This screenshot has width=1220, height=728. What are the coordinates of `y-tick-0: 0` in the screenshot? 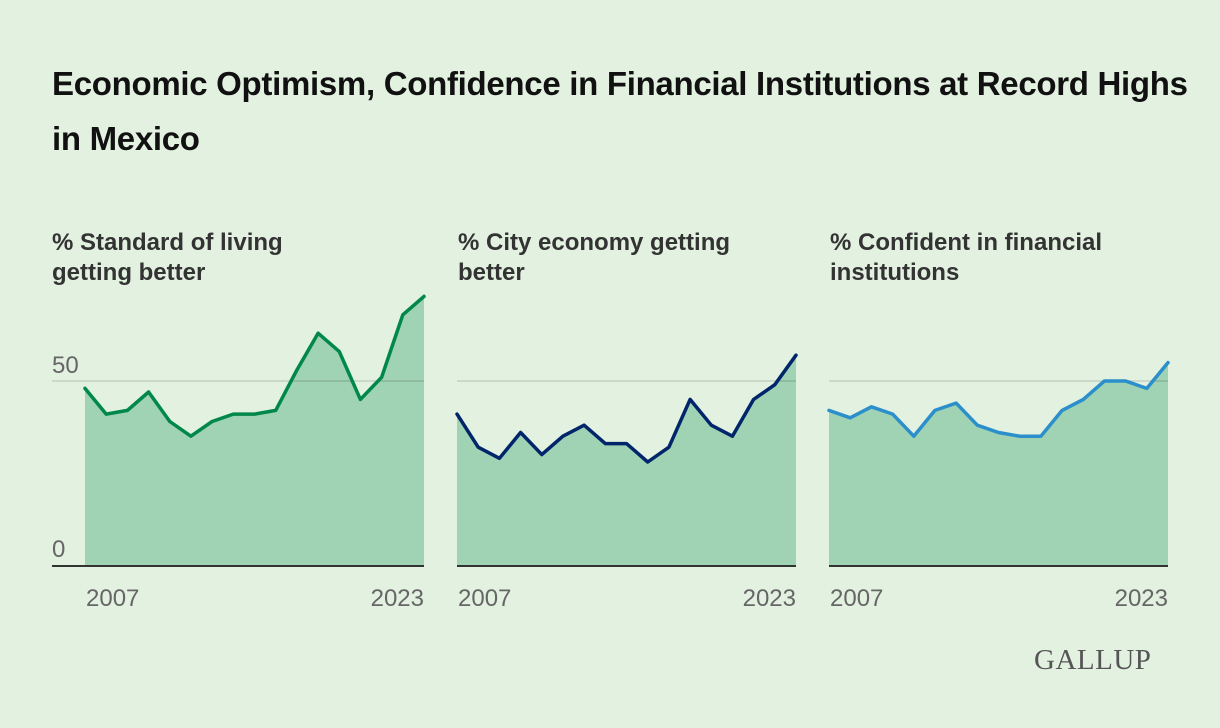 It's located at (58, 549).